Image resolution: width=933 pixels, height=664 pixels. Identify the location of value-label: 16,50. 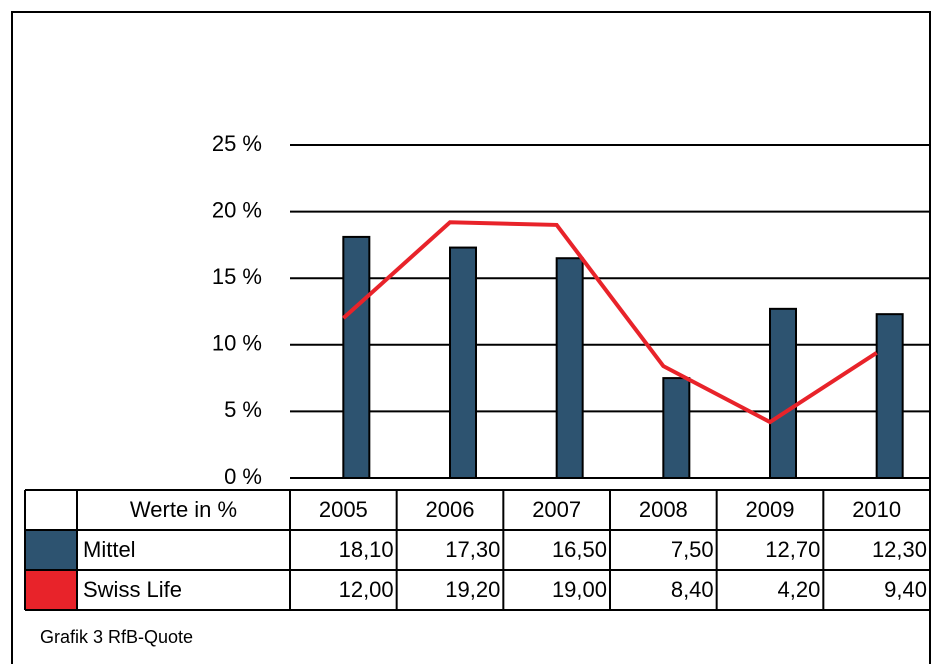
(579, 549).